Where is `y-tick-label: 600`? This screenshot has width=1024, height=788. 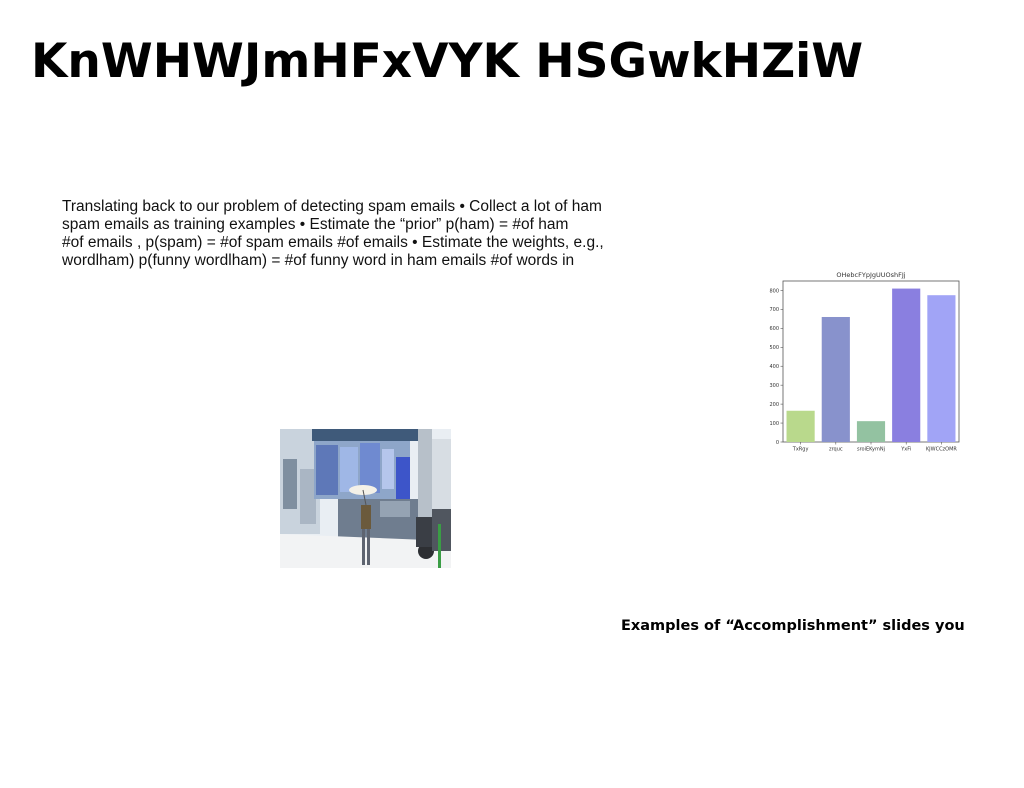 y-tick-label: 600 is located at coordinates (774, 329).